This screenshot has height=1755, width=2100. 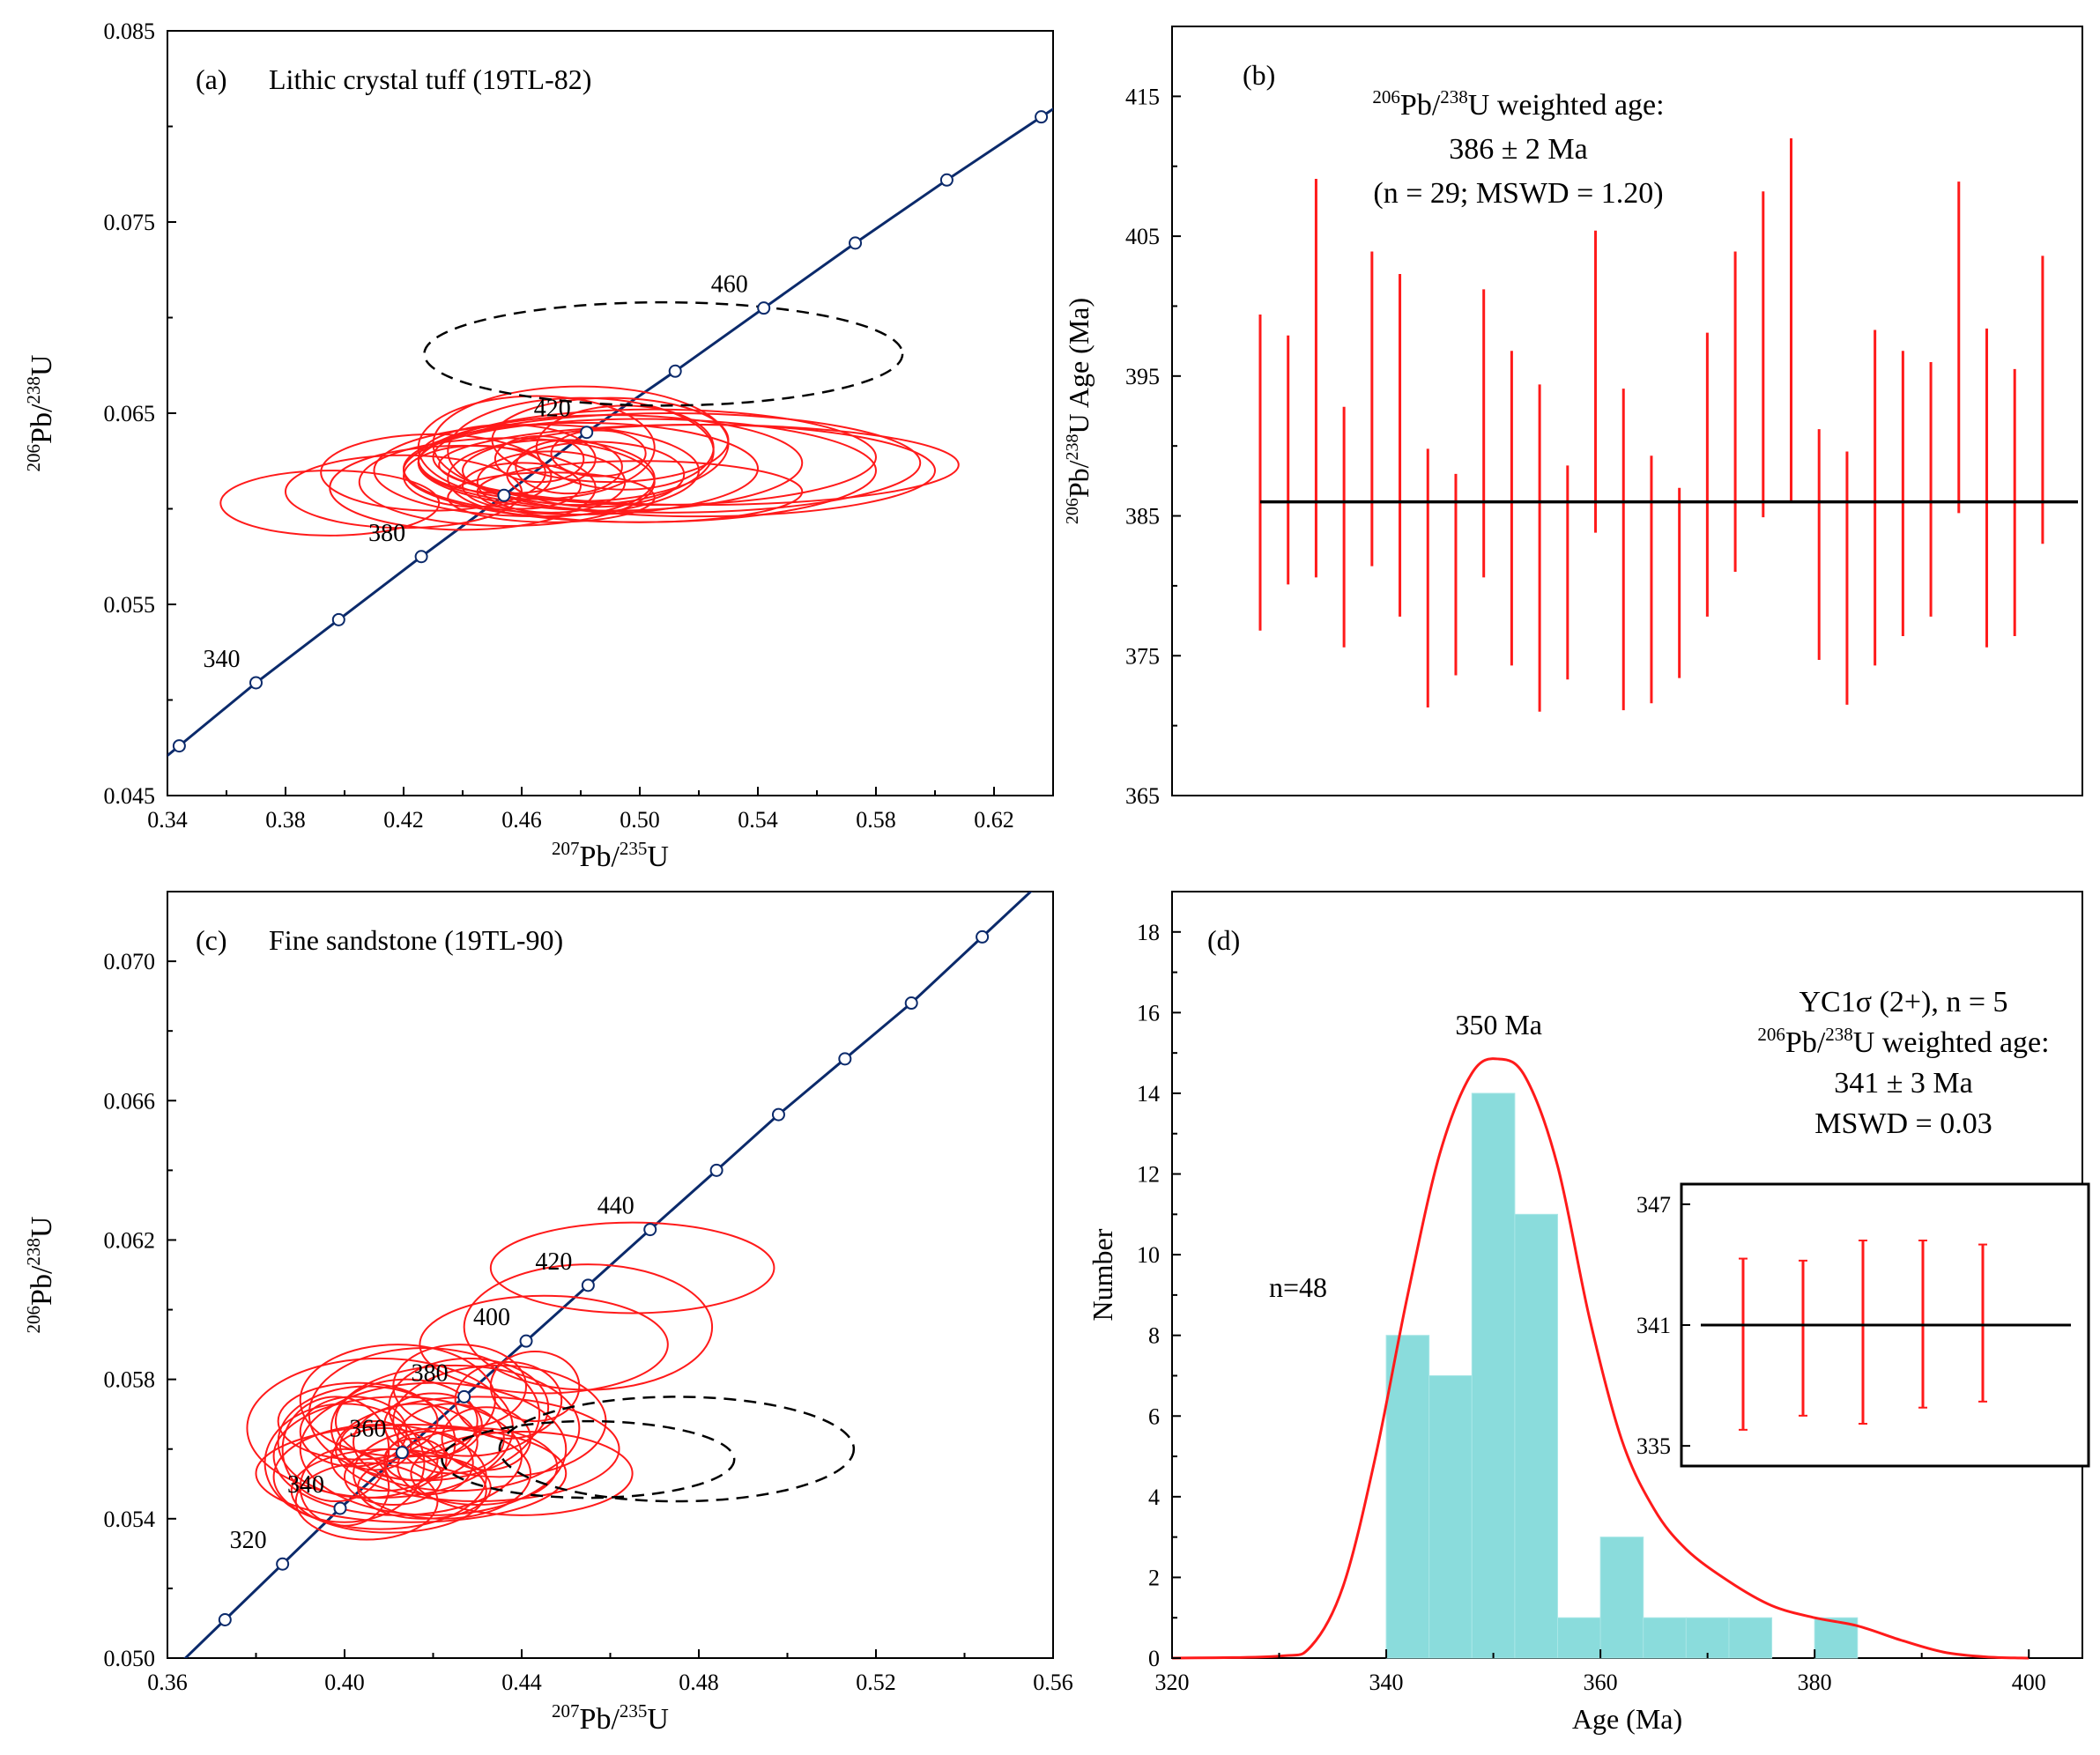 What do you see at coordinates (730, 285) in the screenshot?
I see `age-label-a-3: 460` at bounding box center [730, 285].